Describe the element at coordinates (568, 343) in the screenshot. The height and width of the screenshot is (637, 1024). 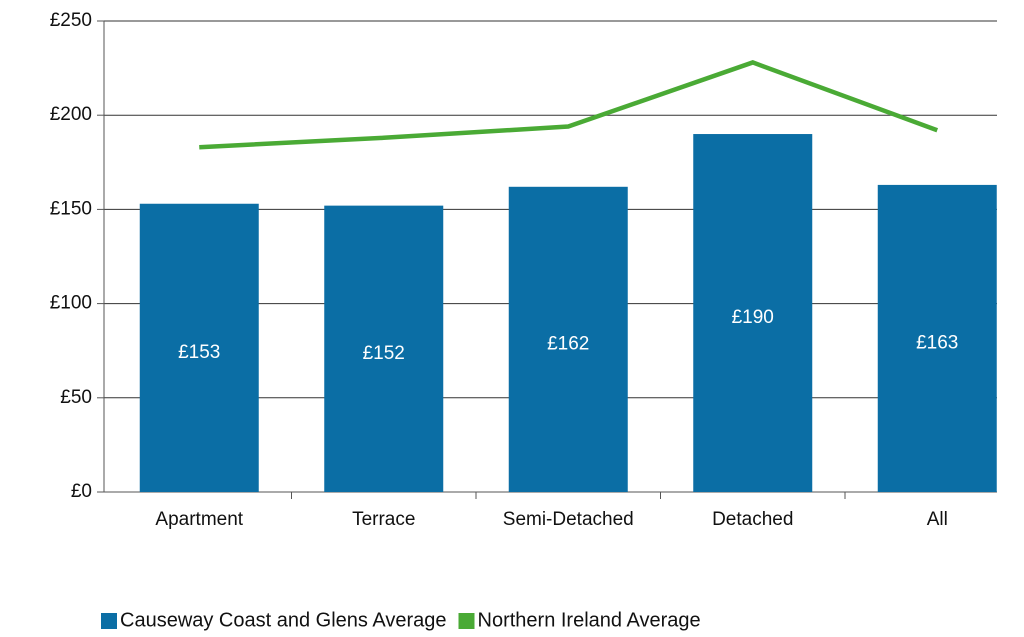
I see `data-label: £162` at that location.